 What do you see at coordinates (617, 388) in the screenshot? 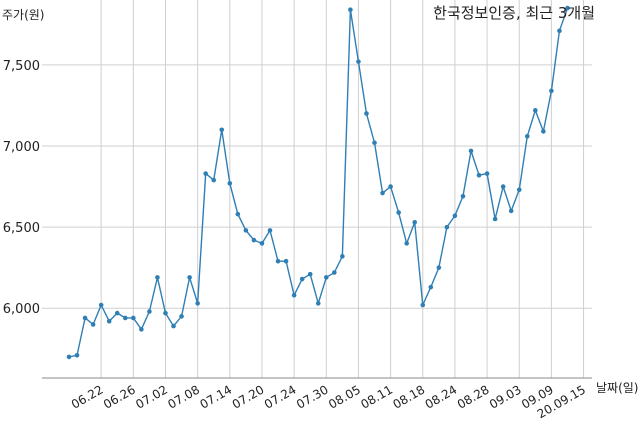
I see `x-axis-label: 날짜(일)` at bounding box center [617, 388].